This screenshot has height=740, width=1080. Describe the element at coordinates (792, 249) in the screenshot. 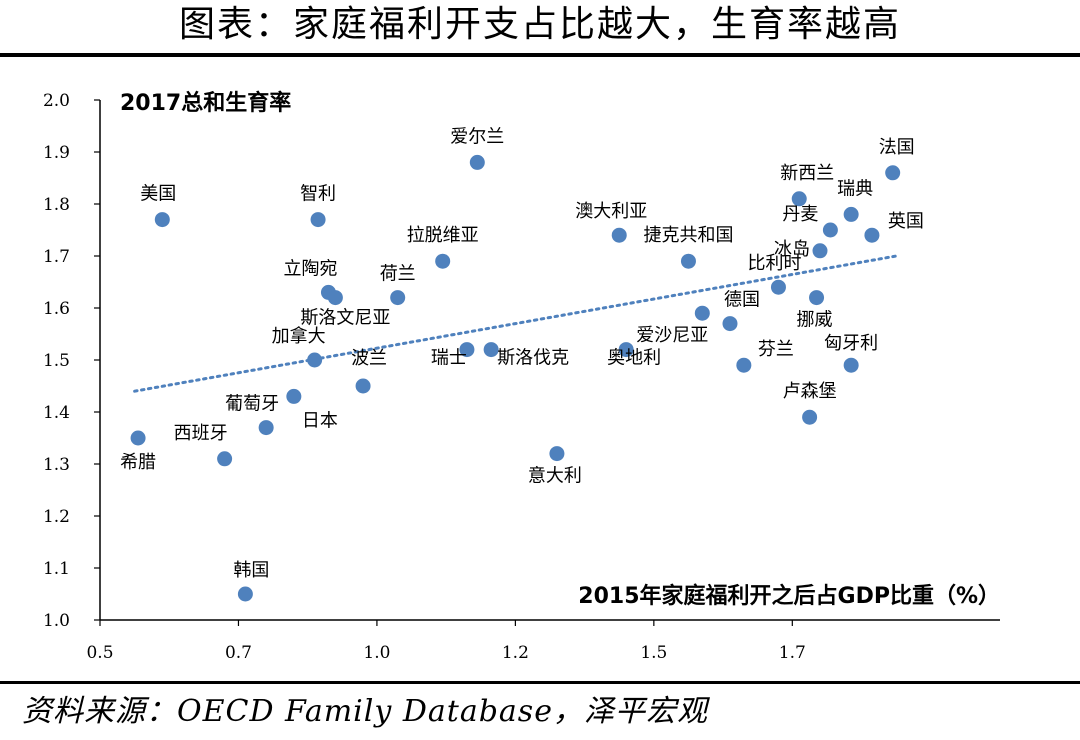

I see `point-label: 冰岛` at that location.